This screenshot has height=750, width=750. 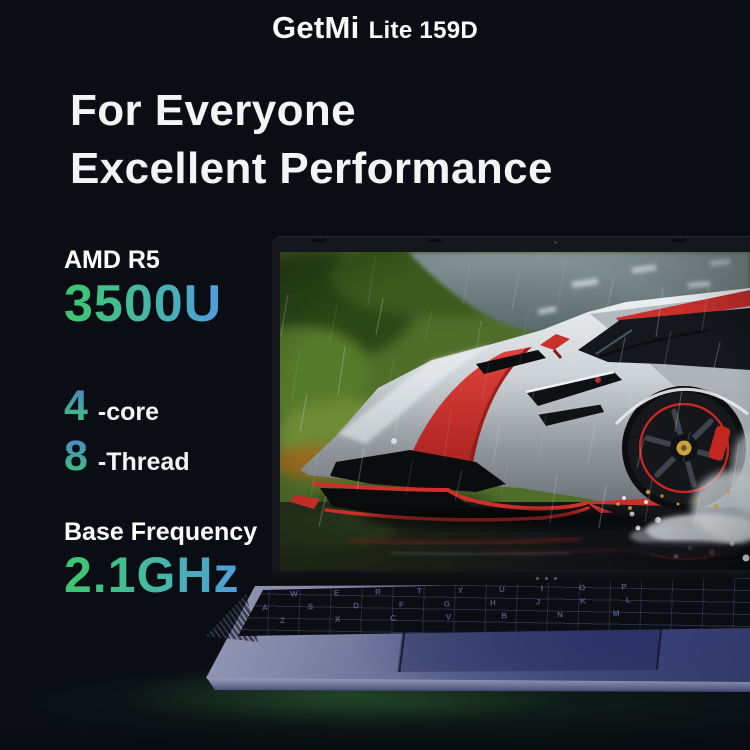 I want to click on brand-name: GetMi, so click(x=315, y=27).